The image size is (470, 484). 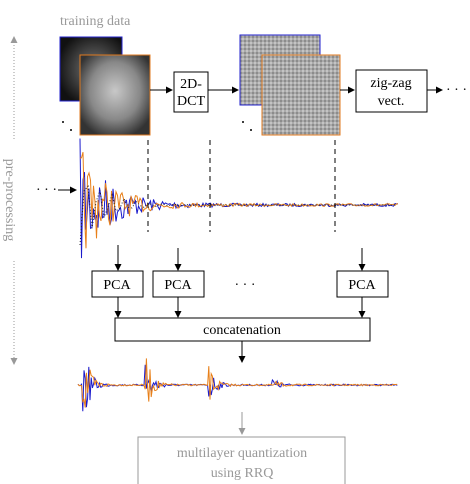 I want to click on title: training data, so click(x=95, y=21).